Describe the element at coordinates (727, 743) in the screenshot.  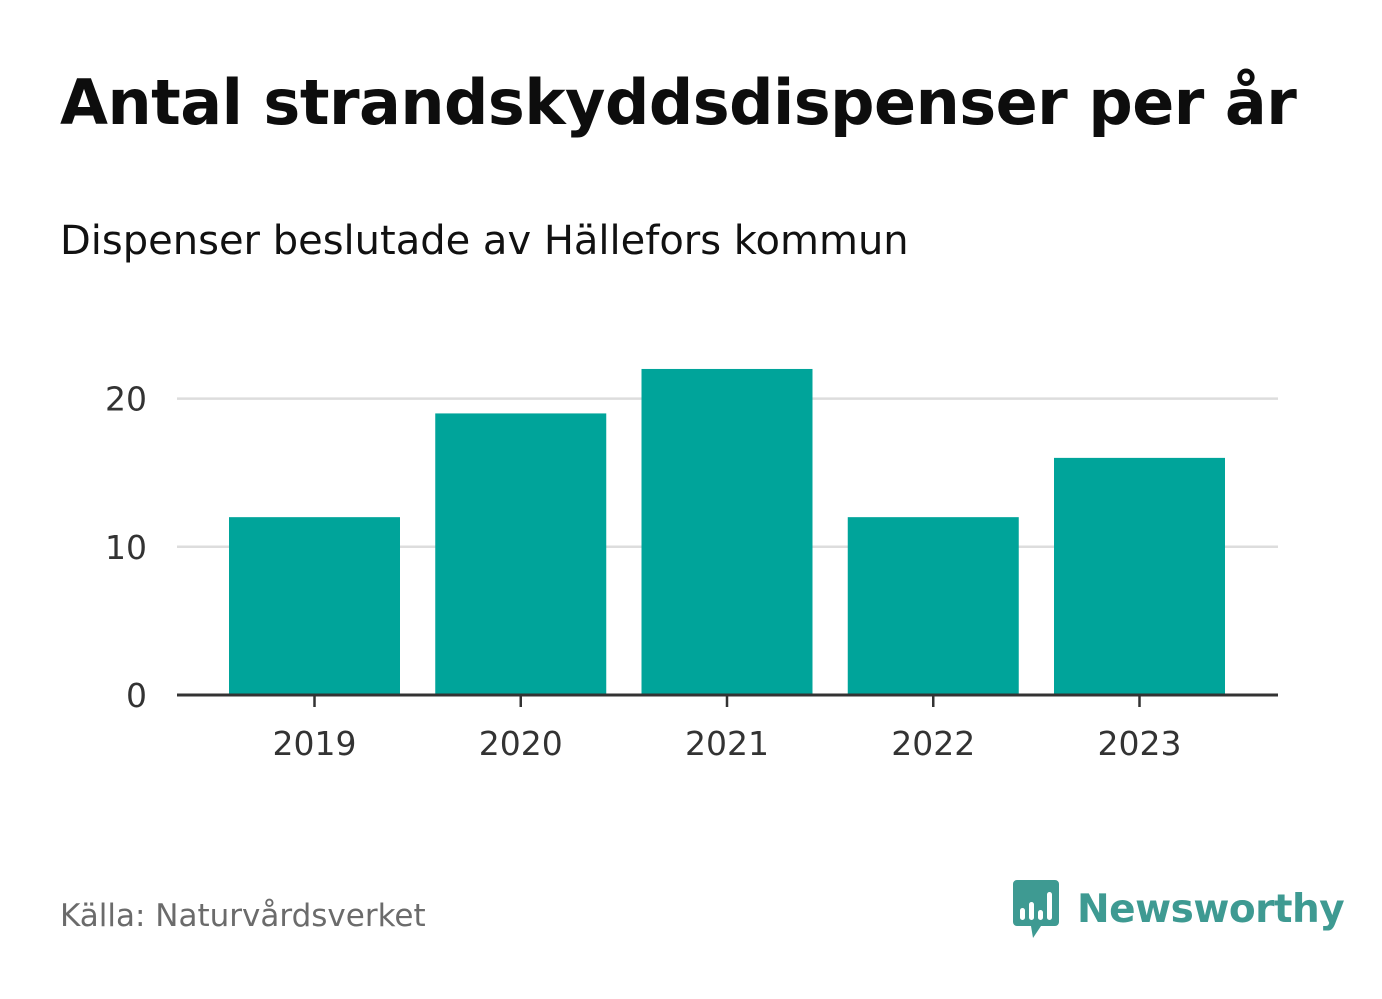
I see `x-tick-label-2021: 2021` at that location.